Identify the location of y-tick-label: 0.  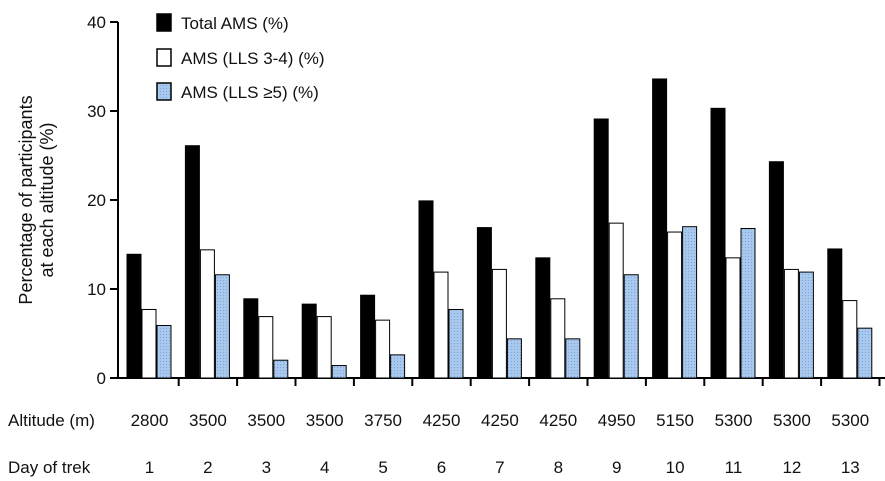
(101, 378).